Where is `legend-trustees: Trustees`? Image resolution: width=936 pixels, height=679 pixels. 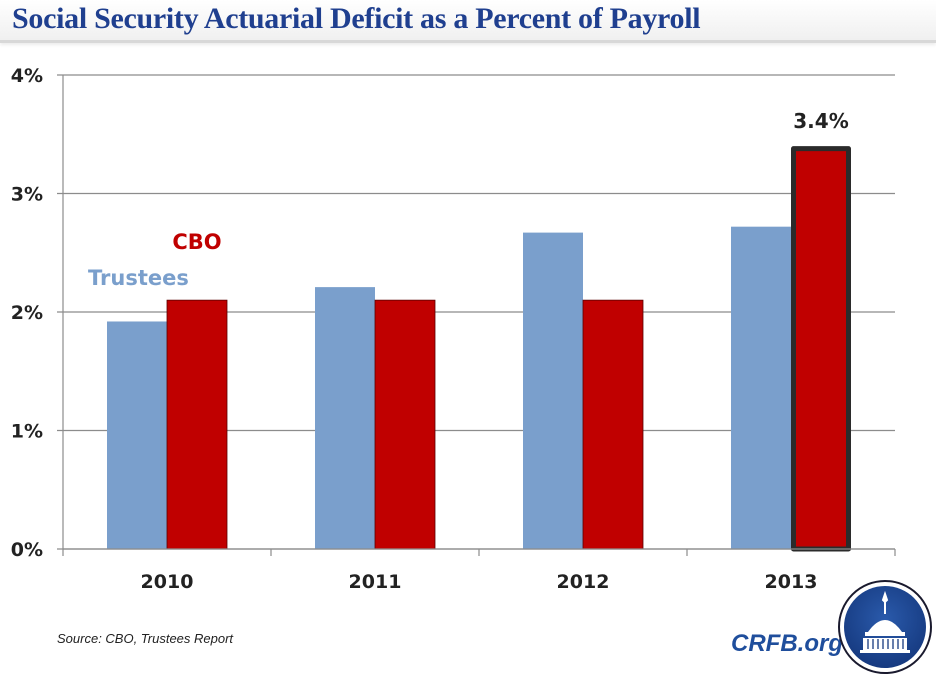 legend-trustees: Trustees is located at coordinates (138, 278).